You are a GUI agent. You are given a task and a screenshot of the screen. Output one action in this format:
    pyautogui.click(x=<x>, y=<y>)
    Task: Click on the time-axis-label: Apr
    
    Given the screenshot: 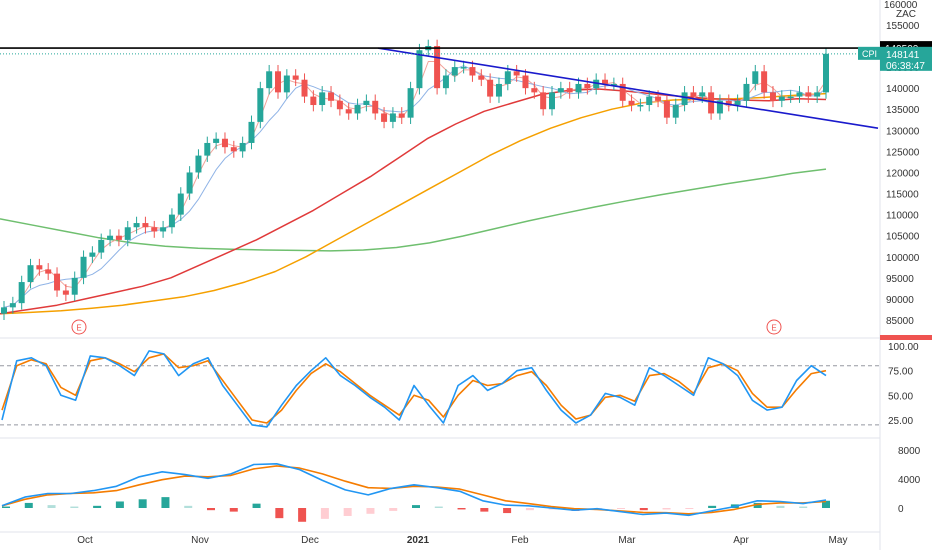 What is the action you would take?
    pyautogui.click(x=741, y=540)
    